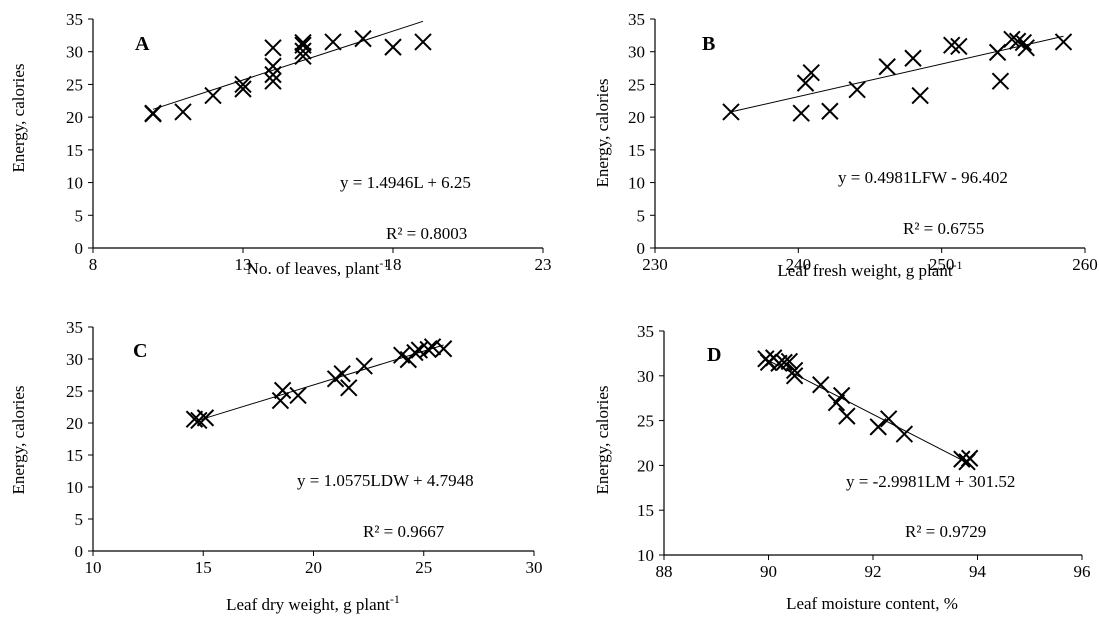  What do you see at coordinates (385, 480) in the screenshot?
I see `regression-equation: y = 1.0575LDW + 4.7948` at bounding box center [385, 480].